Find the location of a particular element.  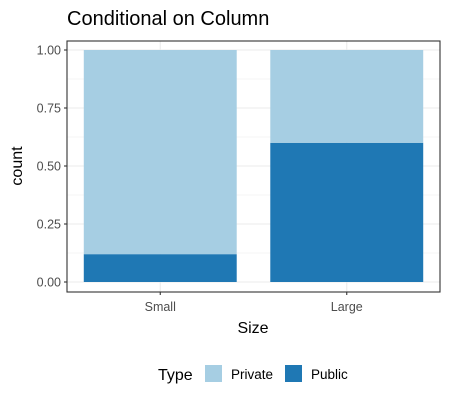

y-tick-label: 0.75 is located at coordinates (49, 109).